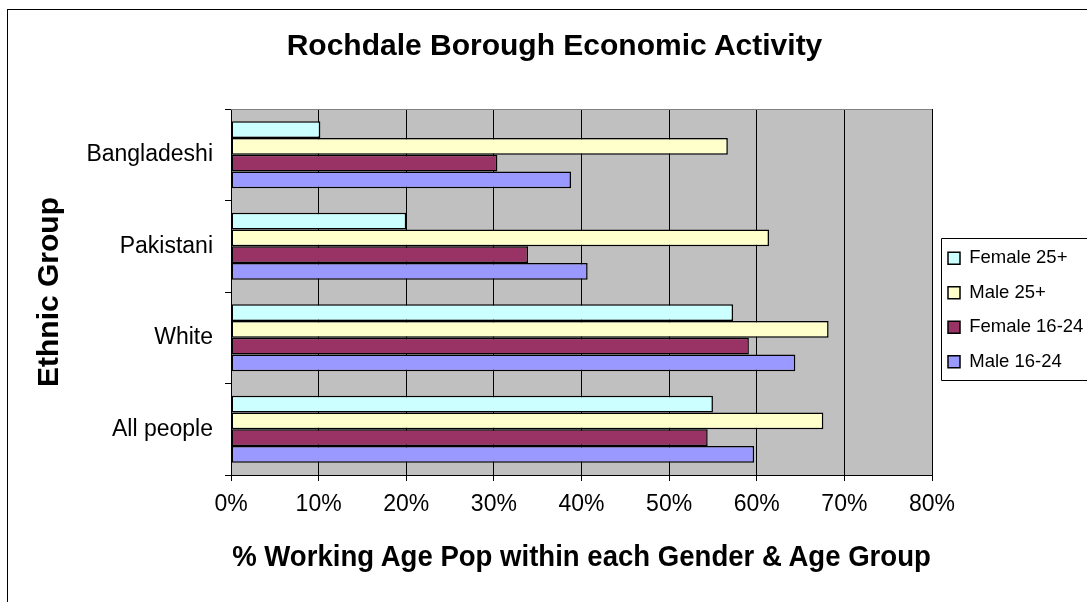 Image resolution: width=1087 pixels, height=602 pixels. What do you see at coordinates (756, 503) in the screenshot?
I see `x-tick-label: 60%` at bounding box center [756, 503].